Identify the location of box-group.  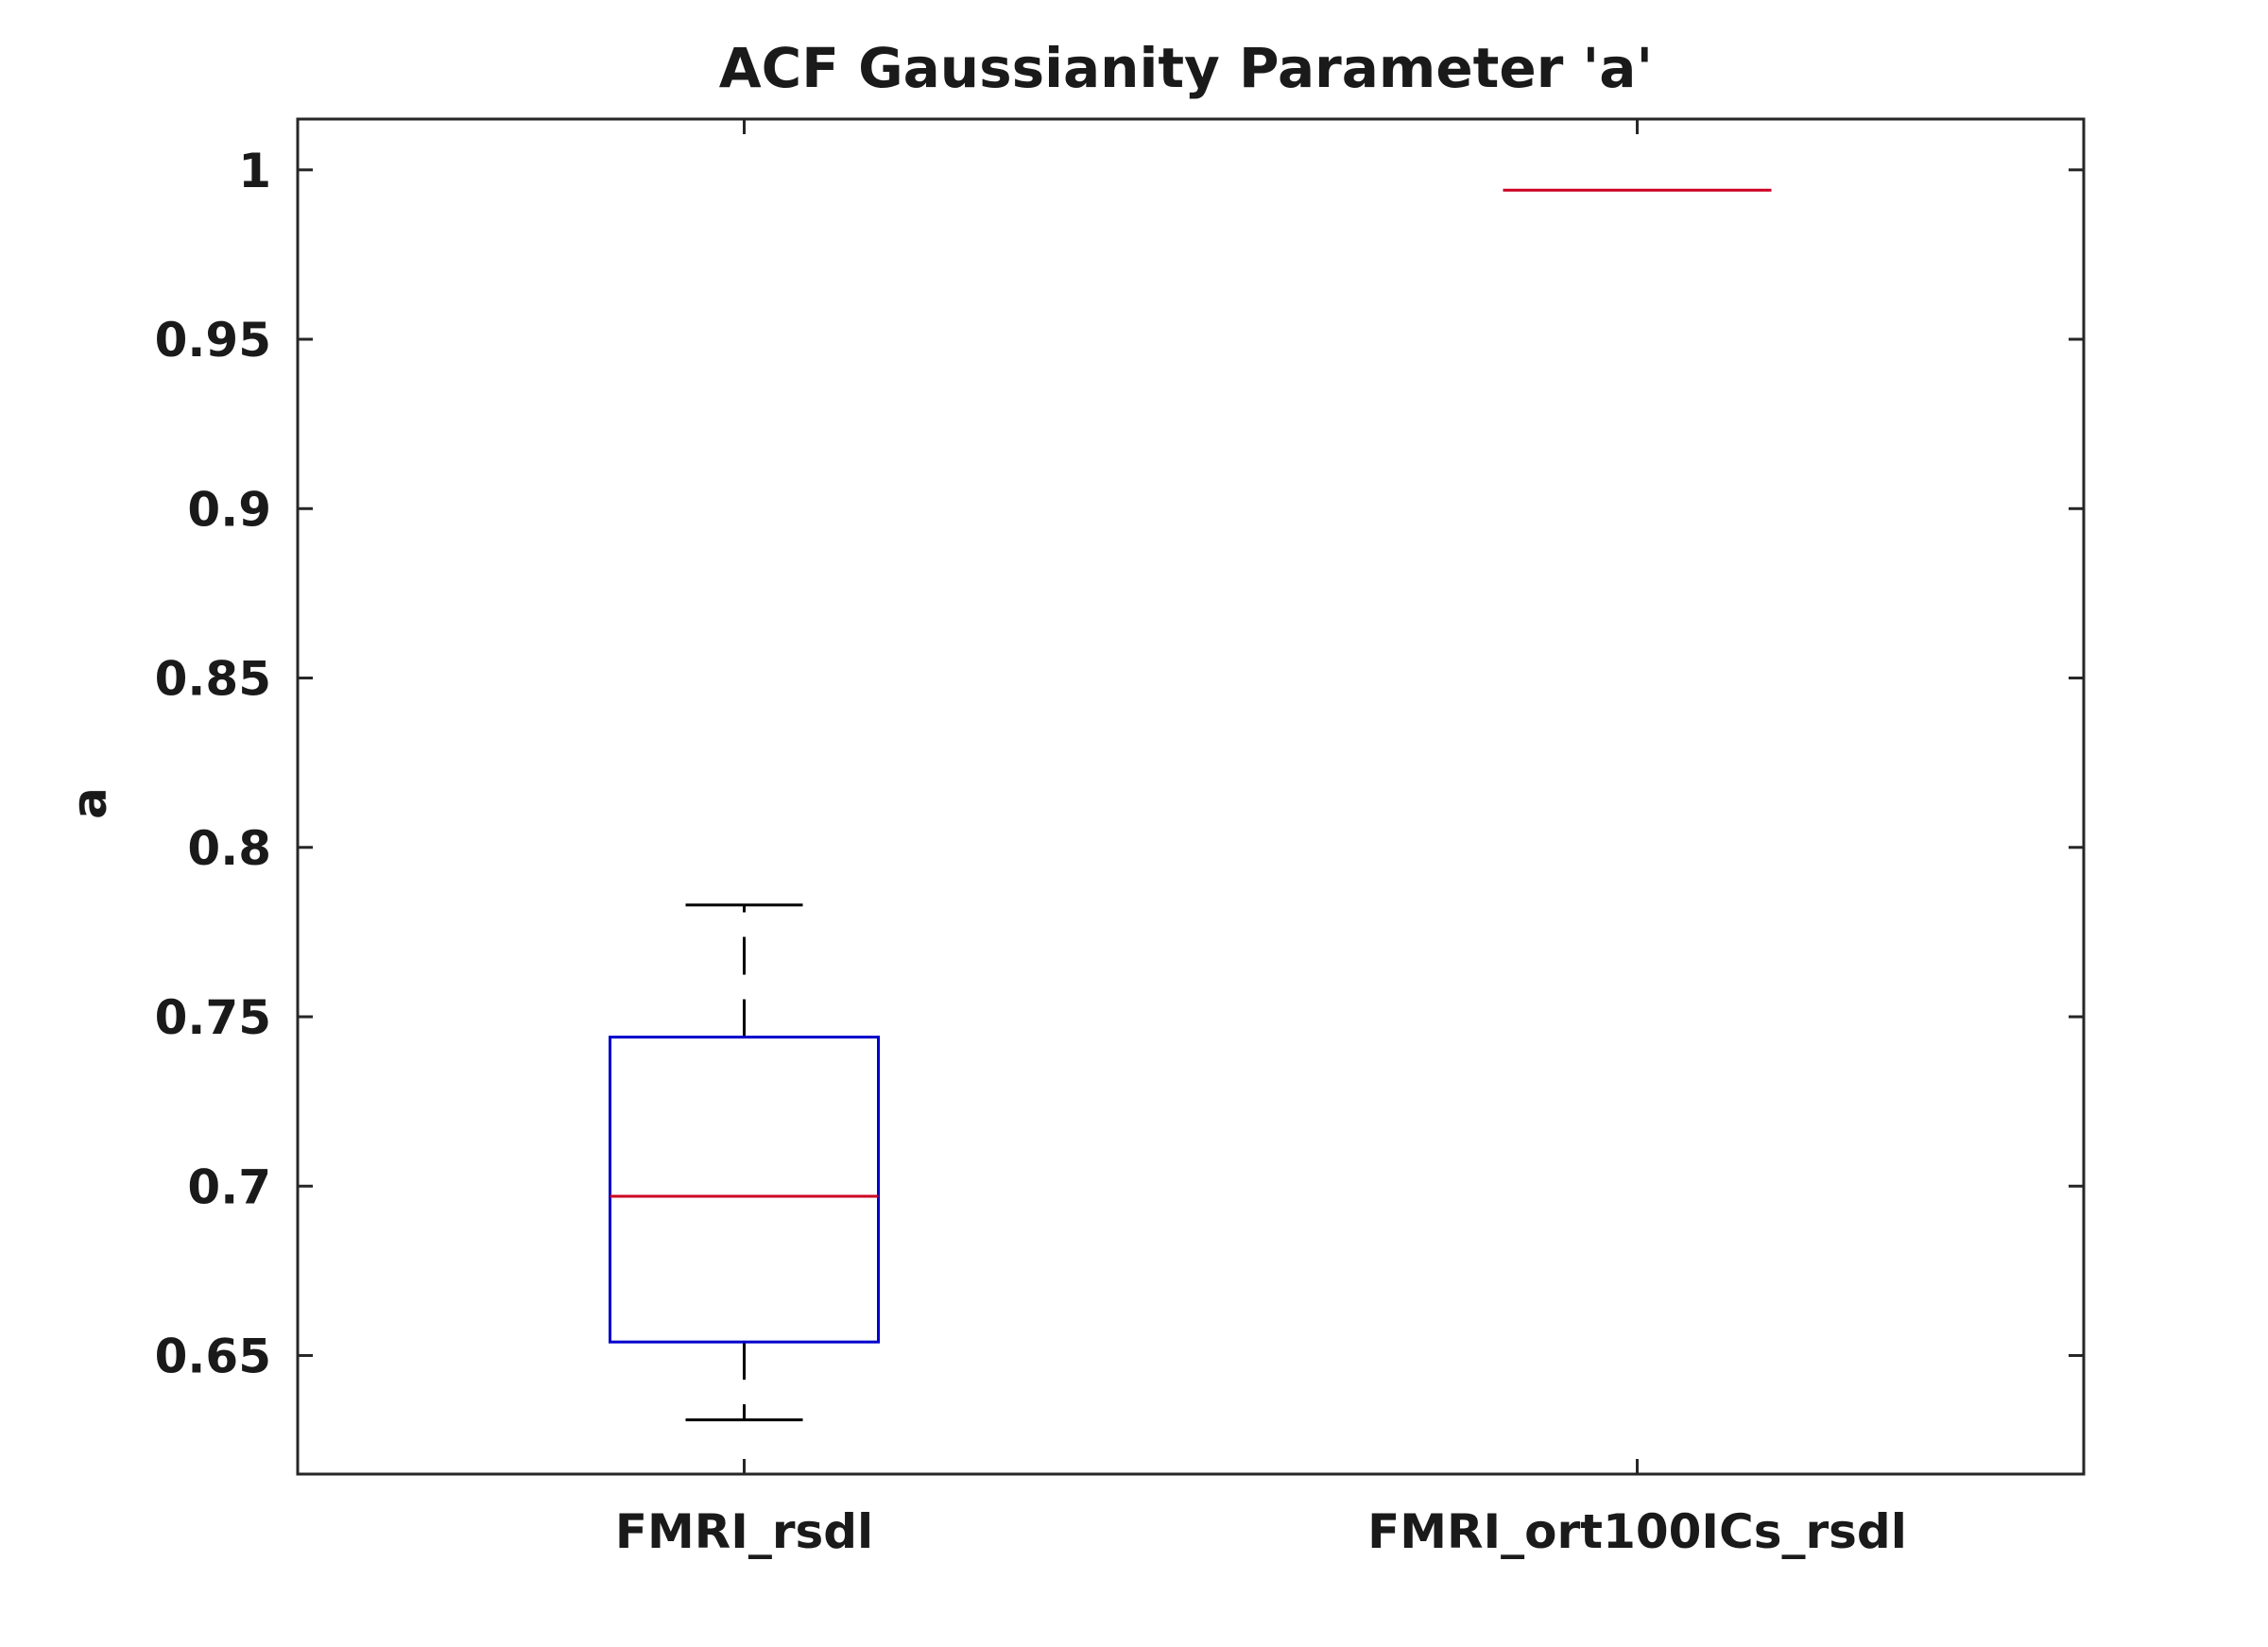
(744, 1162).